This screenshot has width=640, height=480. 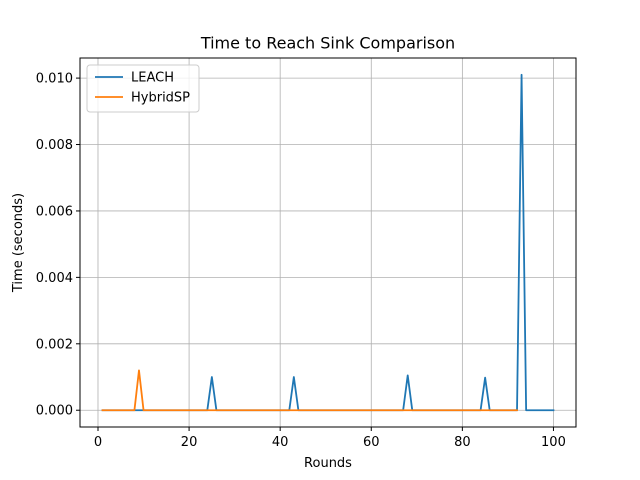 I want to click on x-tick-label: 60, so click(x=371, y=442).